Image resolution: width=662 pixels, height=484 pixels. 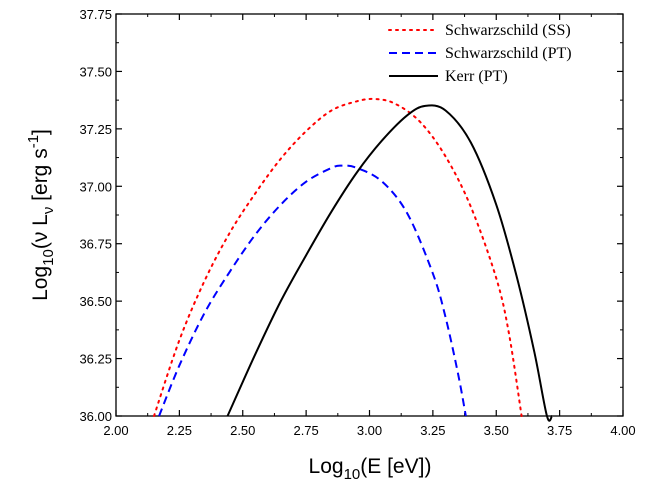 I want to click on x-tick-label: 3.75, so click(x=559, y=430).